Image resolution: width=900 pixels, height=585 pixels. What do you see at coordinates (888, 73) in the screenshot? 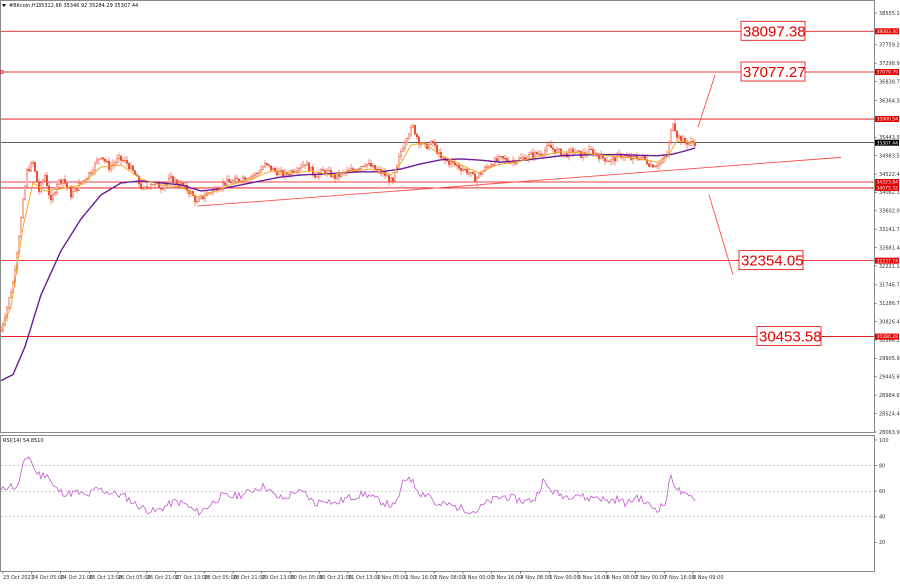
I see `level-price-tag-text: 37079.79` at bounding box center [888, 73].